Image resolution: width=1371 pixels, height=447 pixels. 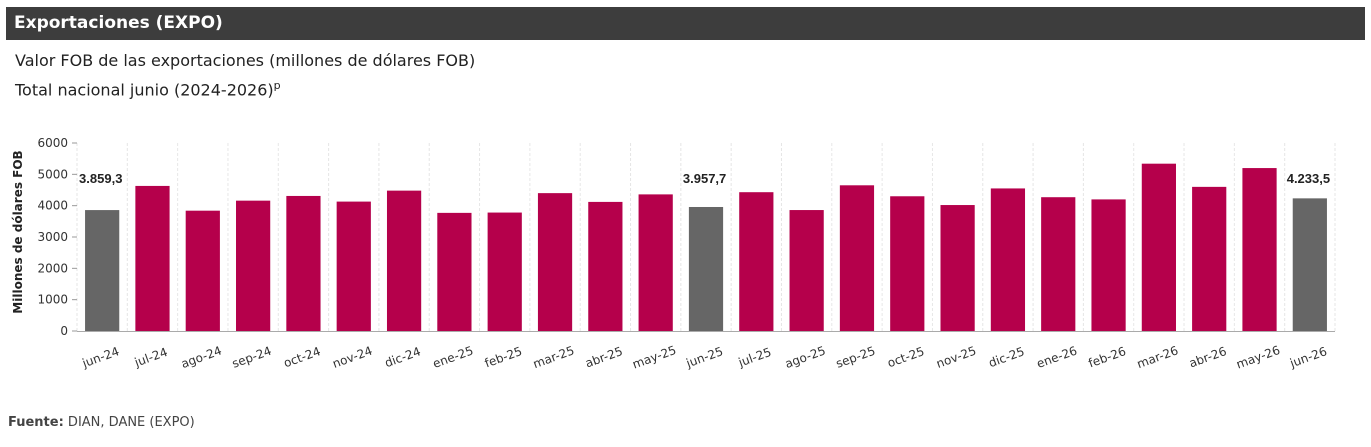 I want to click on x-tick-label: sep-25, so click(x=855, y=357).